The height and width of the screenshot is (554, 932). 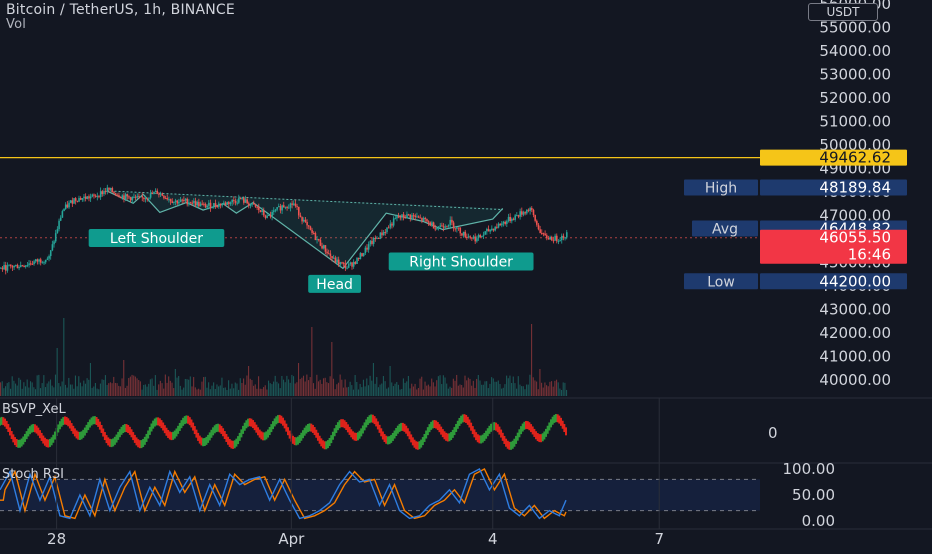 I want to click on resistance-price-label-value: 49462.62, so click(x=855, y=158).